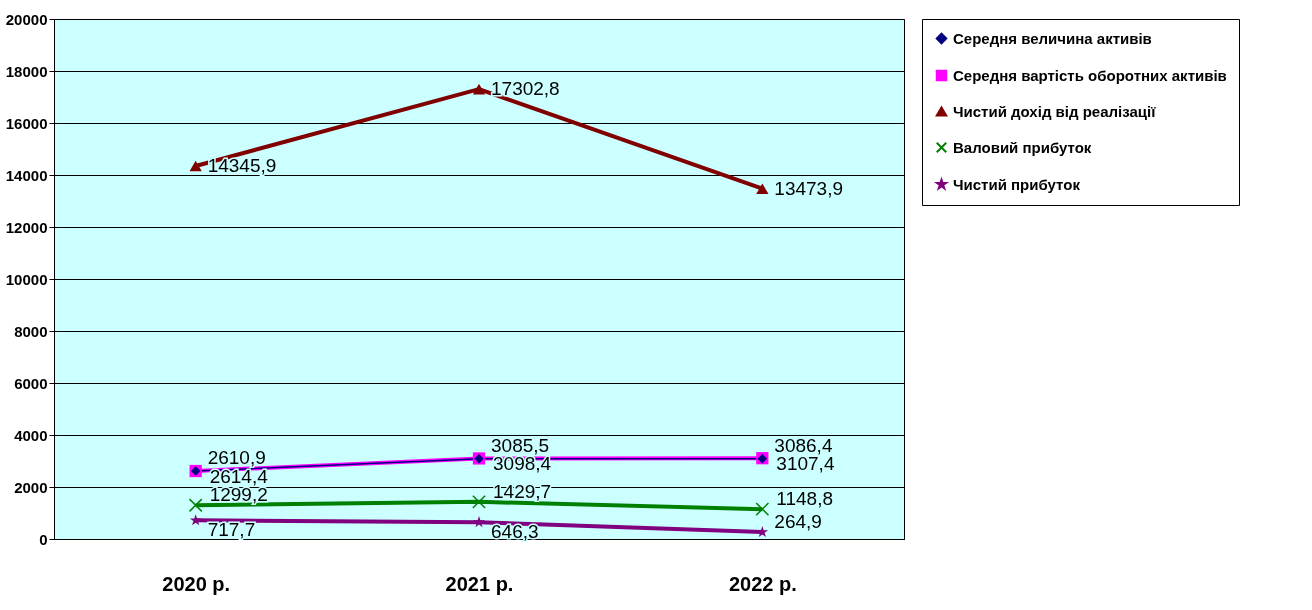 The height and width of the screenshot is (610, 1312). I want to click on data-label: 3086,4, so click(803, 445).